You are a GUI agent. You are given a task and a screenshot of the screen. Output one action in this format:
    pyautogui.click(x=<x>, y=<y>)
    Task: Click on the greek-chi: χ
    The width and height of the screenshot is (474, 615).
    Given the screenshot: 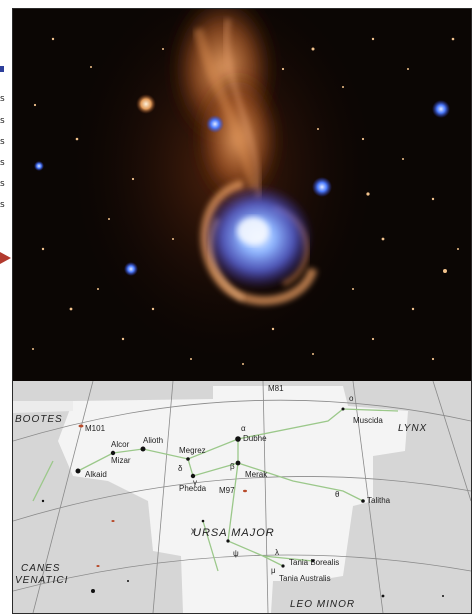 What is the action you would take?
    pyautogui.click(x=193, y=530)
    